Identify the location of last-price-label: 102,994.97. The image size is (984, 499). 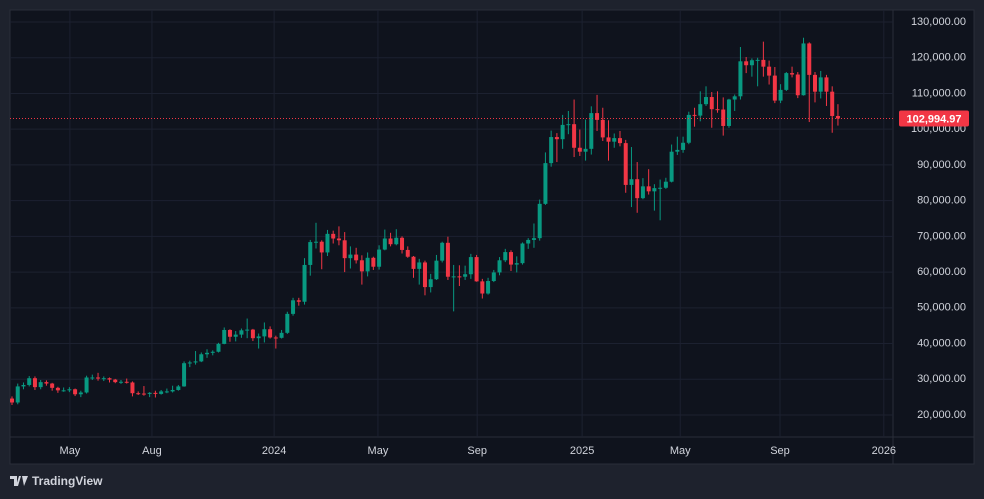
(933, 119).